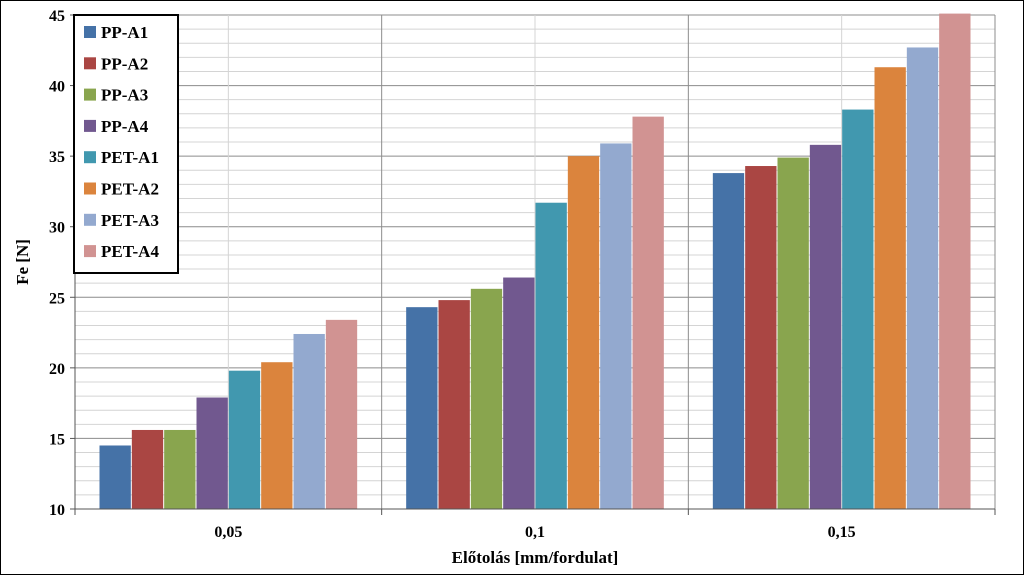  I want to click on legend-label: PET-A4, so click(130, 251).